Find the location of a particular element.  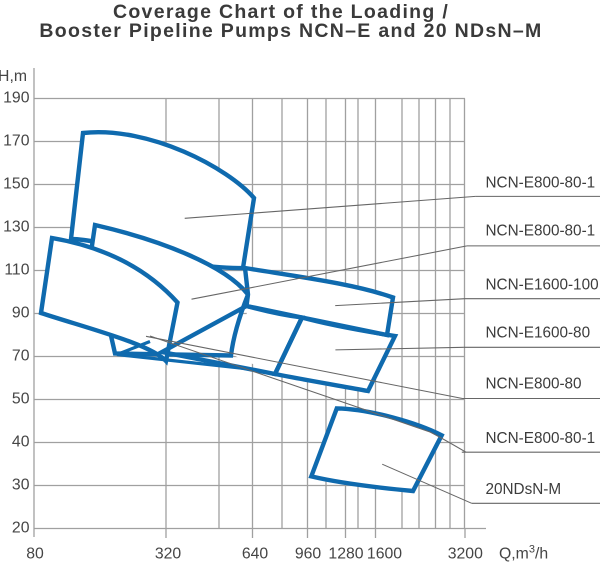

svg-text: 1280 is located at coordinates (345, 554).